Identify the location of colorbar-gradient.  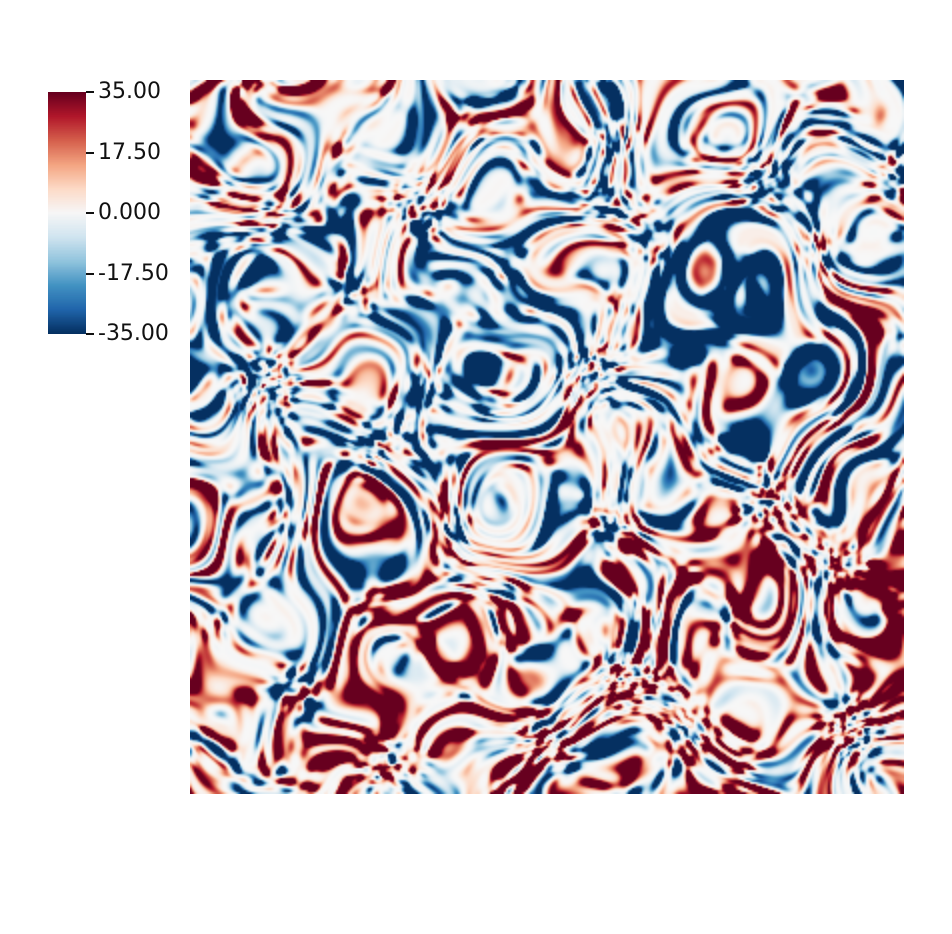
(67, 213).